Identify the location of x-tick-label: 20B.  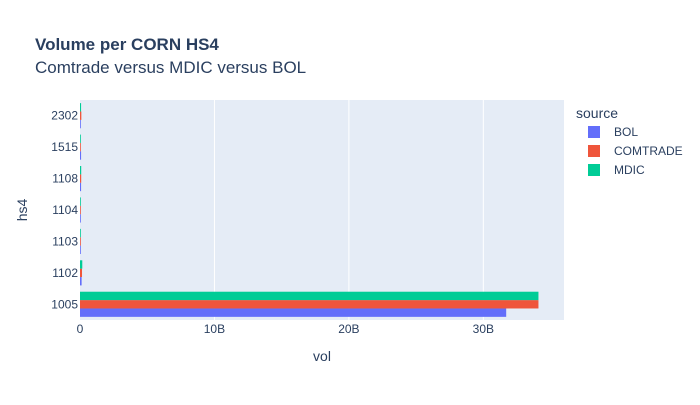
(348, 329).